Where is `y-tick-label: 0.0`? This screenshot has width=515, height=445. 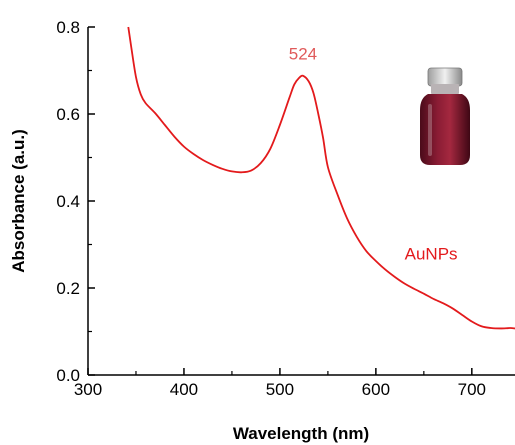
y-tick-label: 0.0 is located at coordinates (68, 375).